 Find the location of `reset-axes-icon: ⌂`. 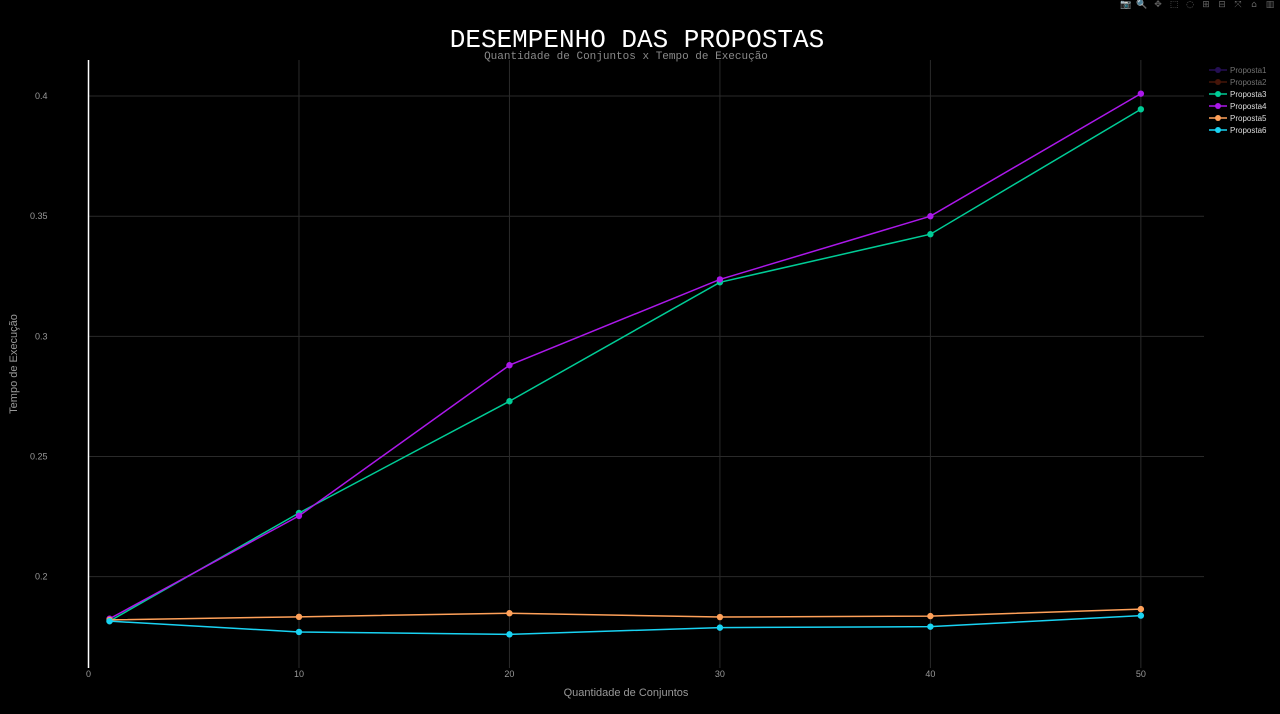

reset-axes-icon: ⌂ is located at coordinates (1254, 5).